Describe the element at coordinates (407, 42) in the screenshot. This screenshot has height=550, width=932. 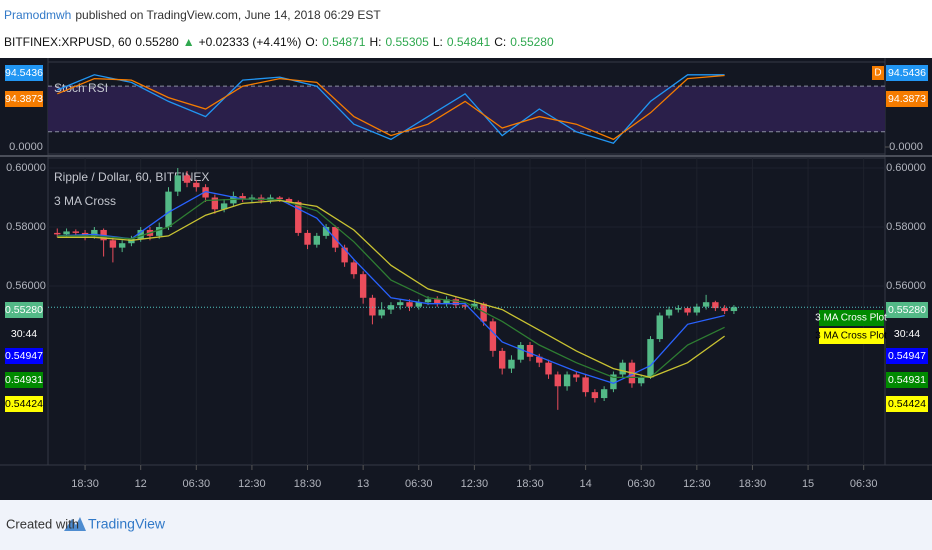
I see `ohlc-value: 0.55305` at that location.